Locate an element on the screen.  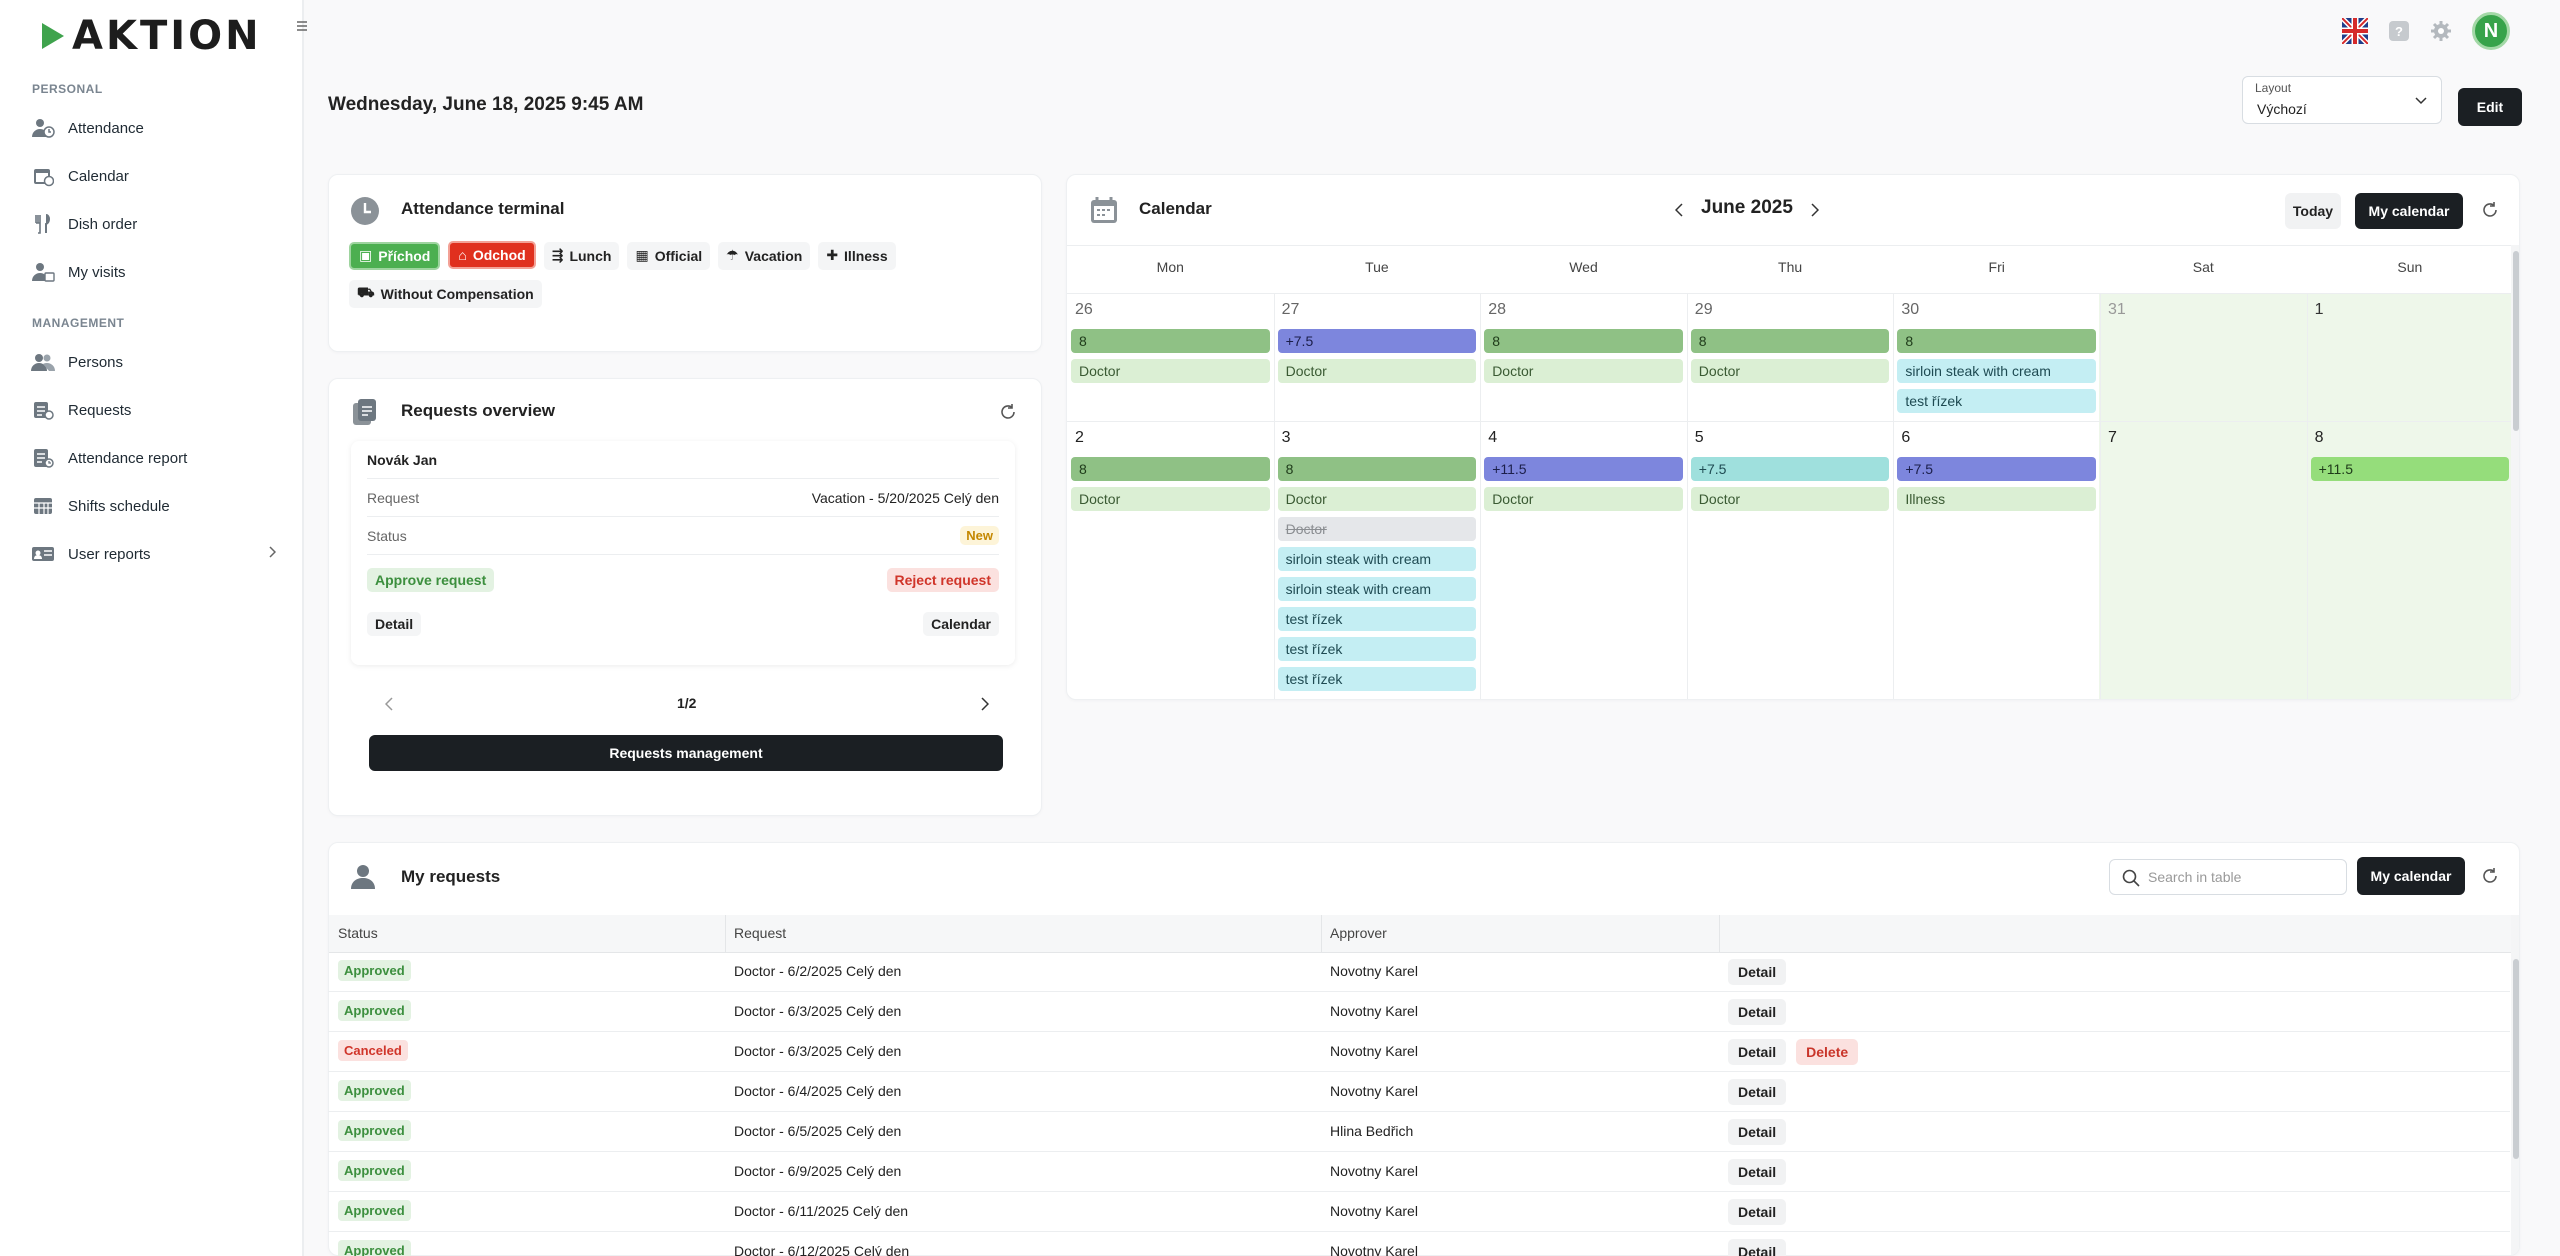
table-scrollbar is located at coordinates (2515, 1085).